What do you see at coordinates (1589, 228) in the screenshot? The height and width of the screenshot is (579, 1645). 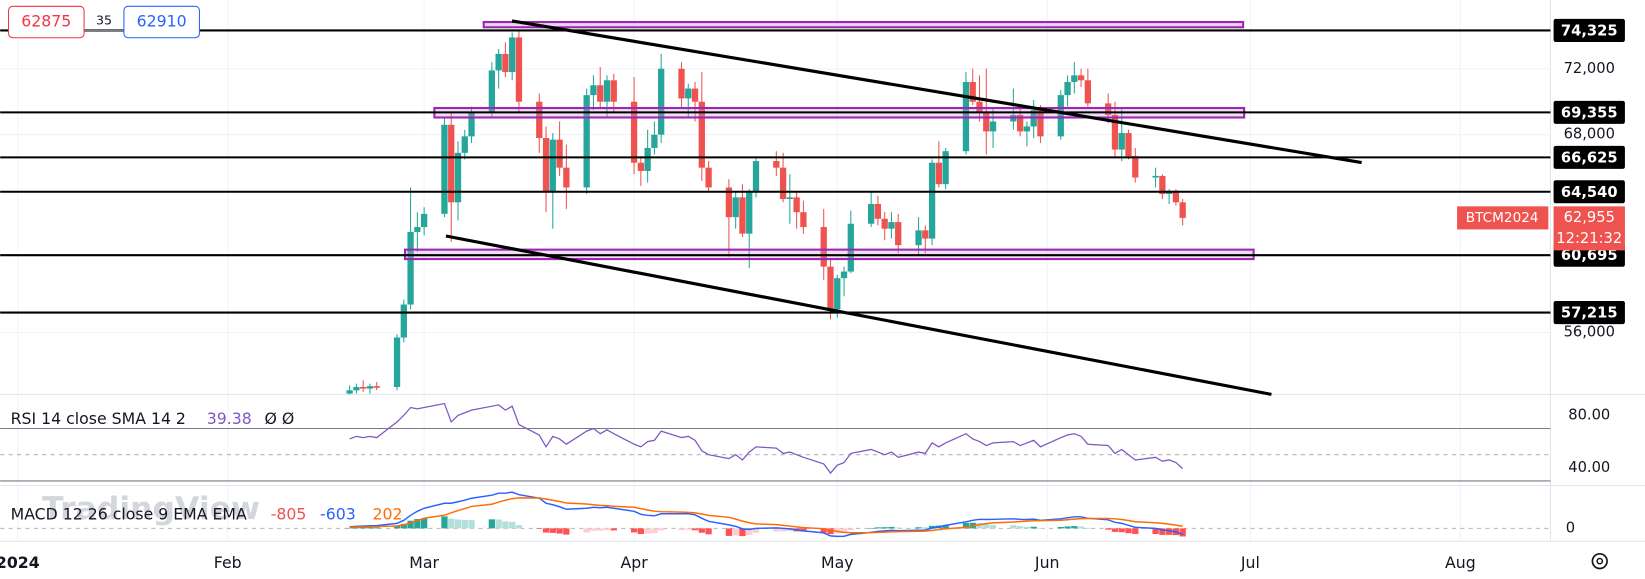 I see `price-tag` at bounding box center [1589, 228].